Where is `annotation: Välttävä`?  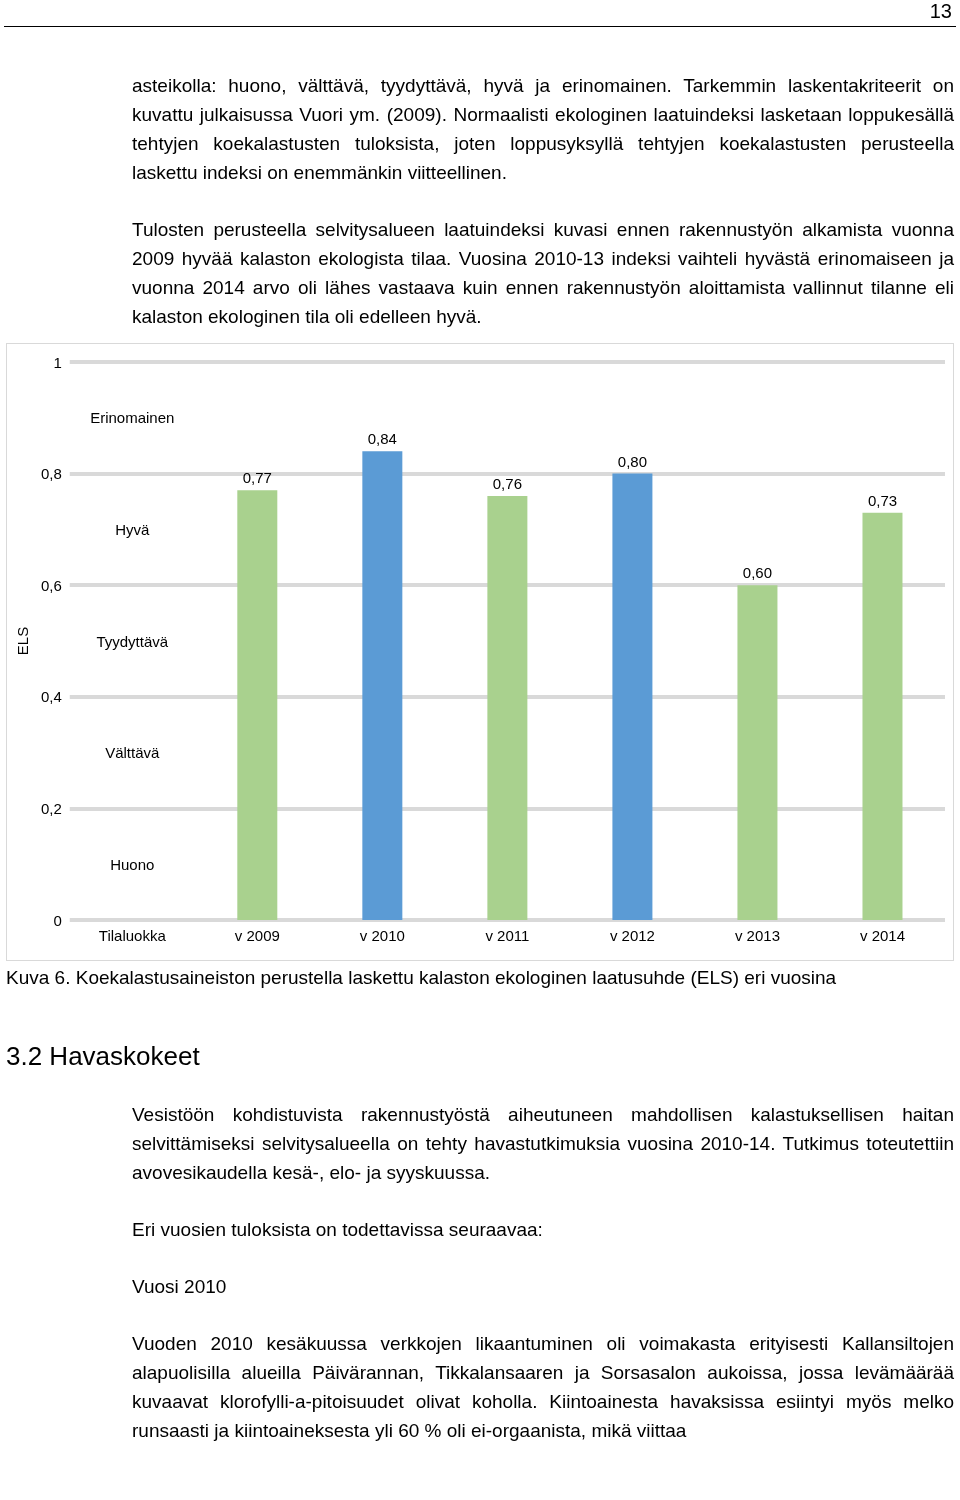
annotation: Välttävä is located at coordinates (133, 753).